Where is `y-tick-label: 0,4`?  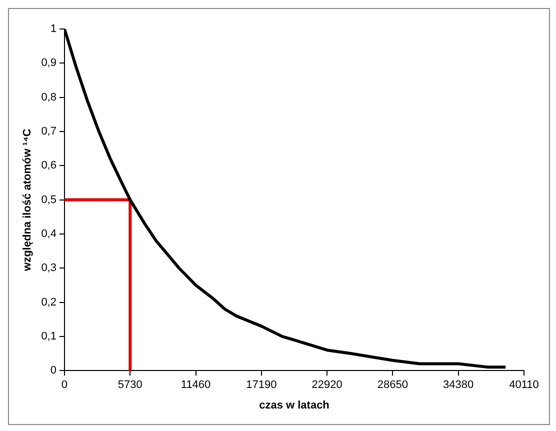 y-tick-label: 0,4 is located at coordinates (48, 234).